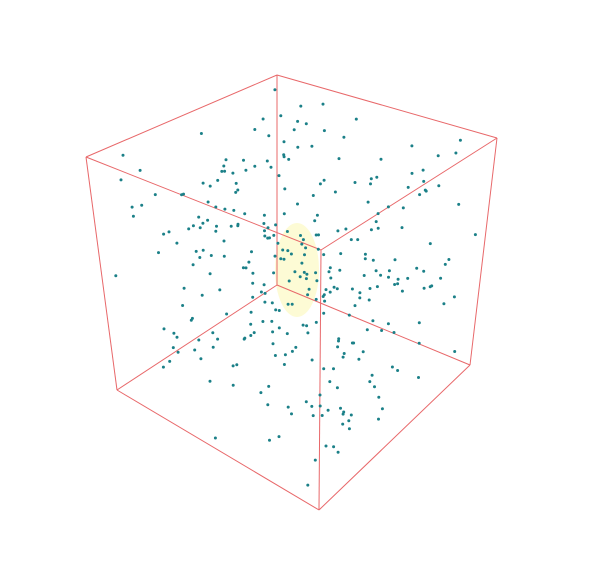 Image resolution: width=596 pixels, height=570 pixels. Describe the element at coordinates (297, 270) in the screenshot. I see `highlight` at that location.